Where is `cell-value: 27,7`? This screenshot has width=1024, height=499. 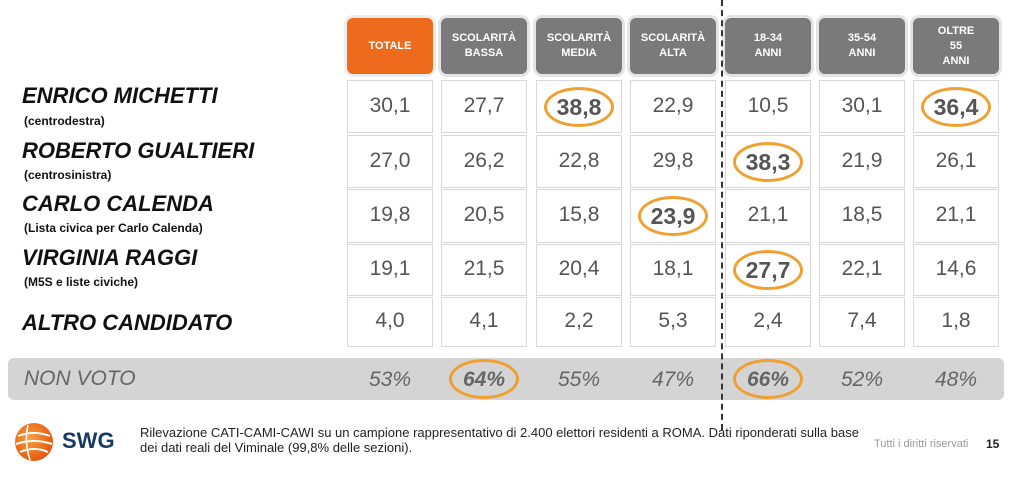
cell-value: 27,7 is located at coordinates (484, 105).